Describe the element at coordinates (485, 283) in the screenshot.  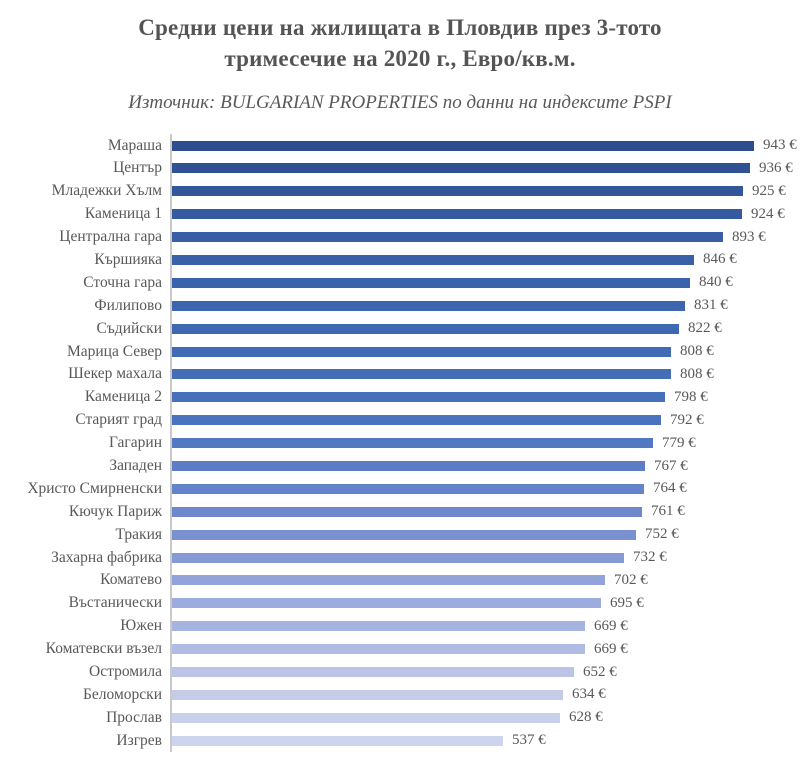
I see `bar-track: 840 €` at that location.